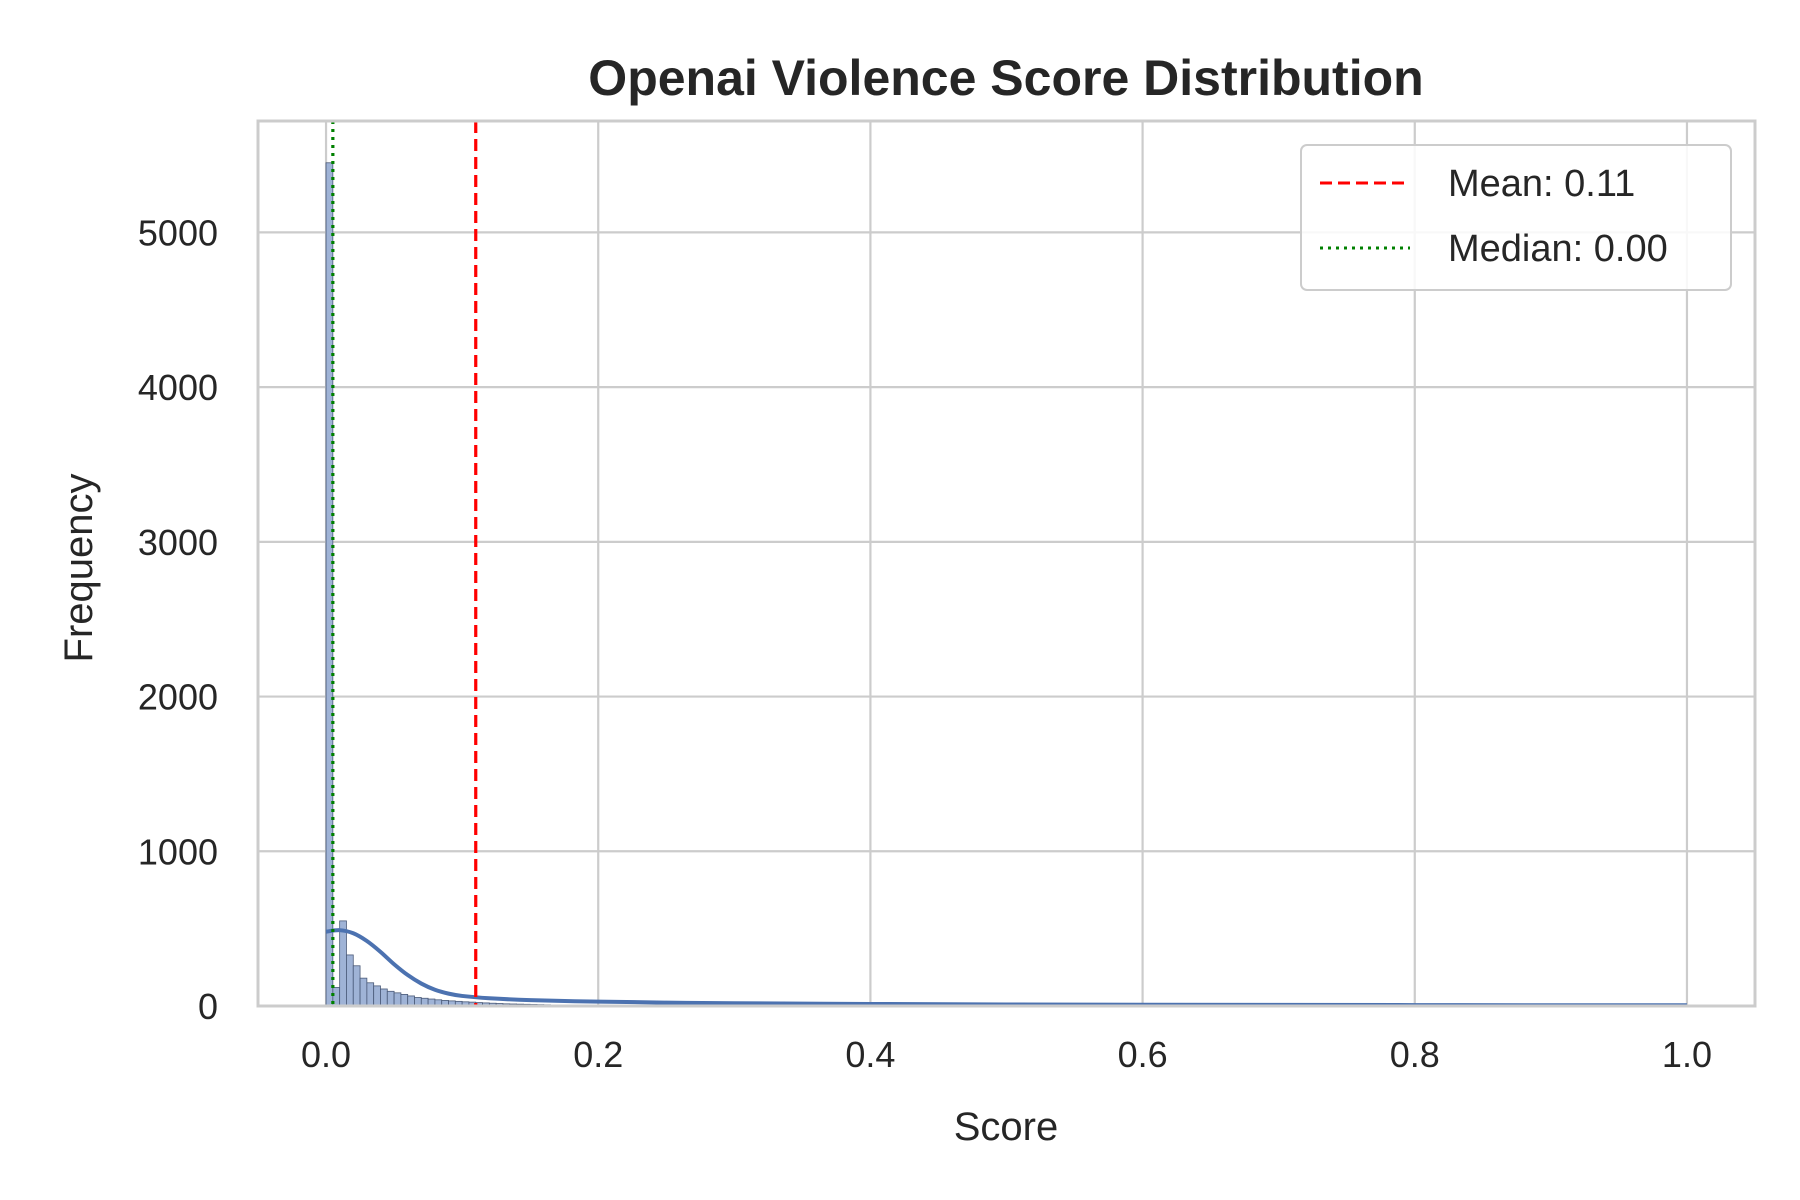  I want to click on legend: Mean: 0.11 Median: 0.00, so click(1516, 217).